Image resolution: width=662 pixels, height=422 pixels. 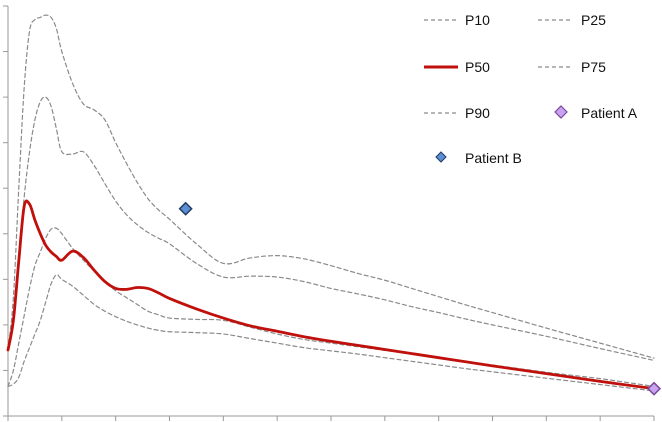 I want to click on data-point-patient-a, so click(x=654, y=388).